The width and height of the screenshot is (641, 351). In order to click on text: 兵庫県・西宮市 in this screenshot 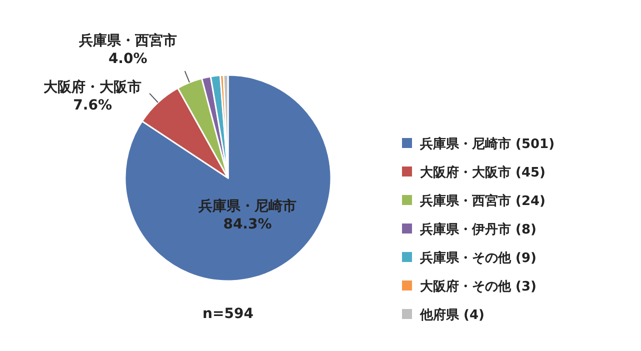, I will do `click(127, 41)`.